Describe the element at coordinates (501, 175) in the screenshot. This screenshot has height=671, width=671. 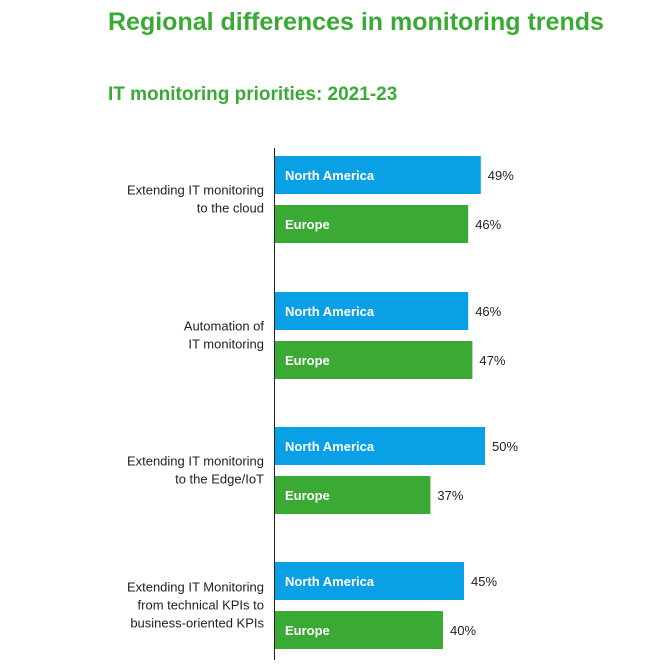
I see `data-label: 49%` at that location.